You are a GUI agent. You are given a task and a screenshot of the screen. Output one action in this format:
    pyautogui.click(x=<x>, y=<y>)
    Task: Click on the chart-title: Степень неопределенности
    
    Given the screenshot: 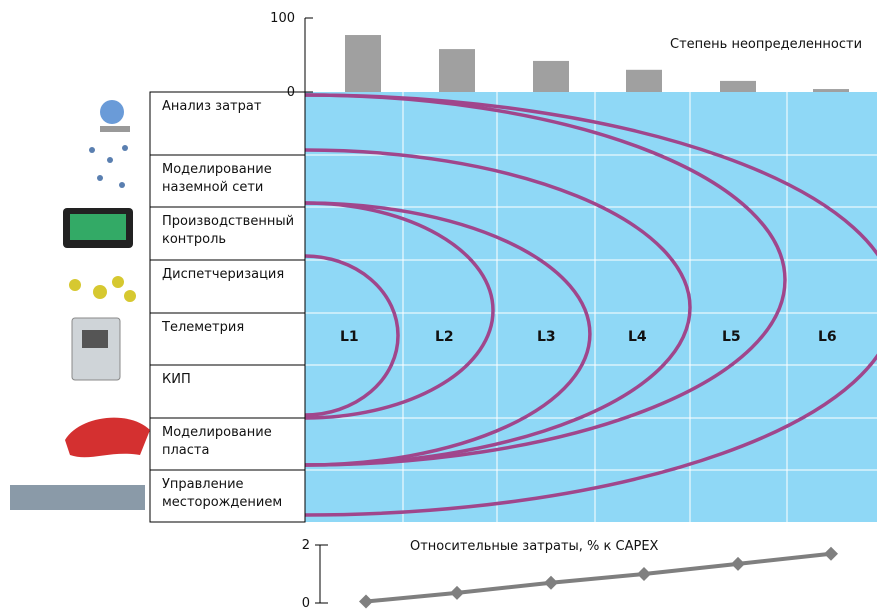 What is the action you would take?
    pyautogui.click(x=766, y=44)
    